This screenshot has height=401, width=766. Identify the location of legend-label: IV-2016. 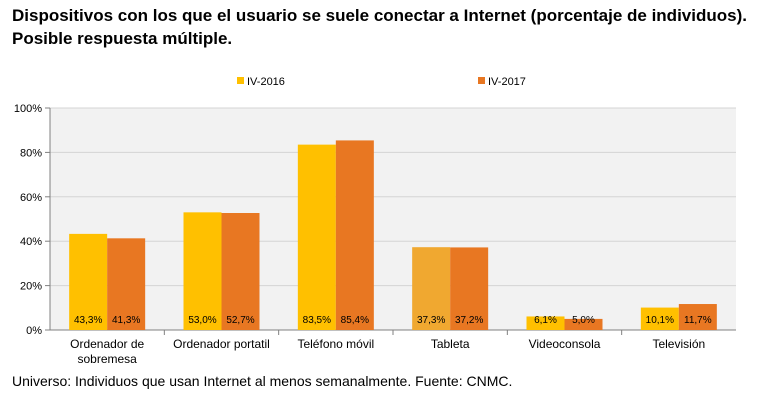
(266, 82).